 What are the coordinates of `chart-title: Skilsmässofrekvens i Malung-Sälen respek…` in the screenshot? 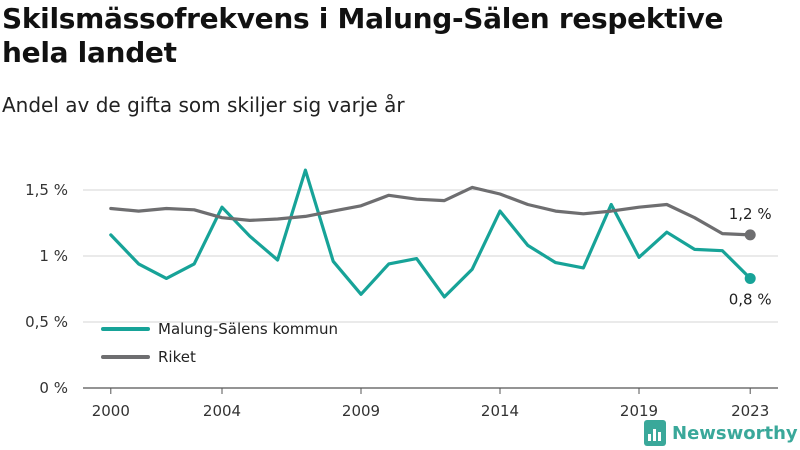 It's located at (363, 35).